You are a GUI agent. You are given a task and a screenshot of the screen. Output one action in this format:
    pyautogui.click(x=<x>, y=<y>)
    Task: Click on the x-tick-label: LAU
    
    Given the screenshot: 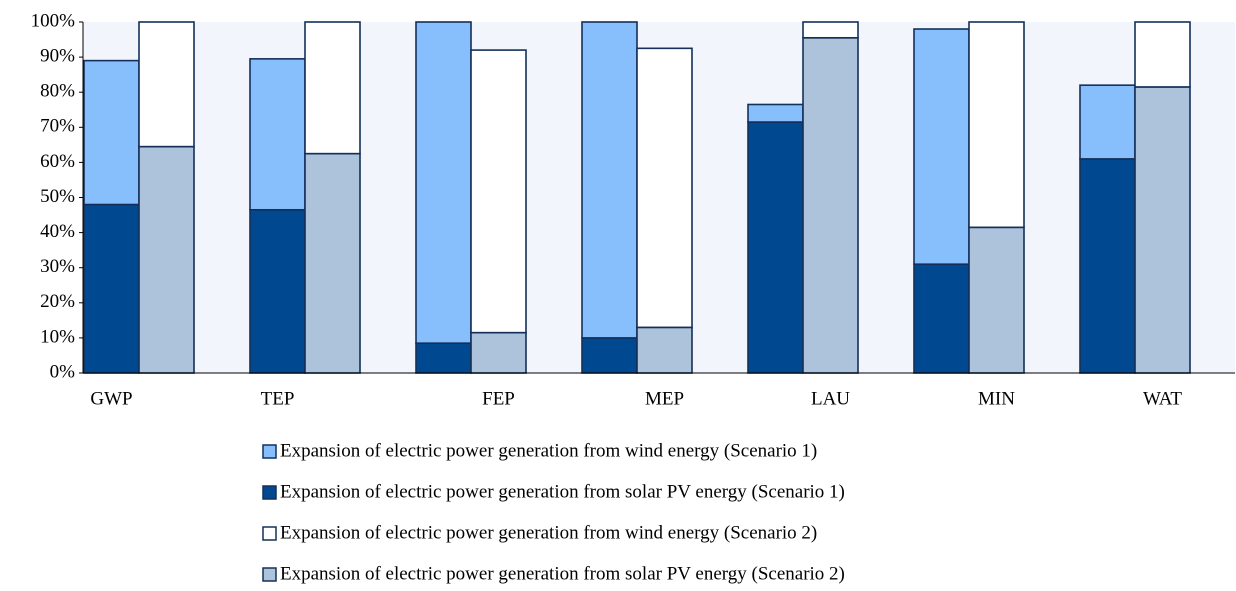 What is the action you would take?
    pyautogui.click(x=830, y=398)
    